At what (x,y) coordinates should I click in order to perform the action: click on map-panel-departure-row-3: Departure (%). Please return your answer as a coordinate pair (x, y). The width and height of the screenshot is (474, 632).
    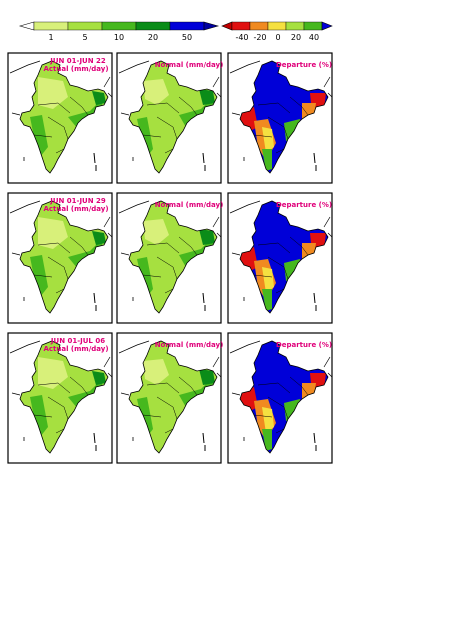
    Looking at the image, I should click on (280, 398).